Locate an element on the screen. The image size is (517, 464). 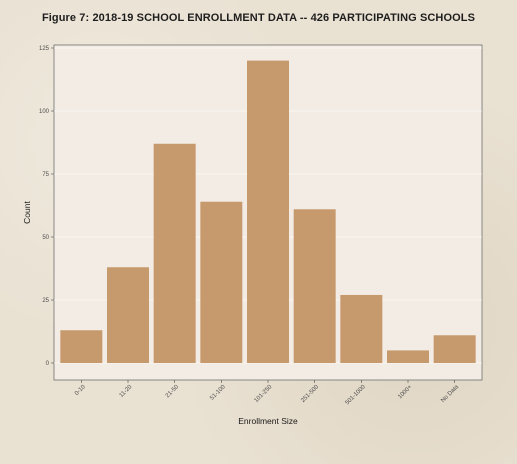
x-tick-label: 251-500 is located at coordinates (310, 394).